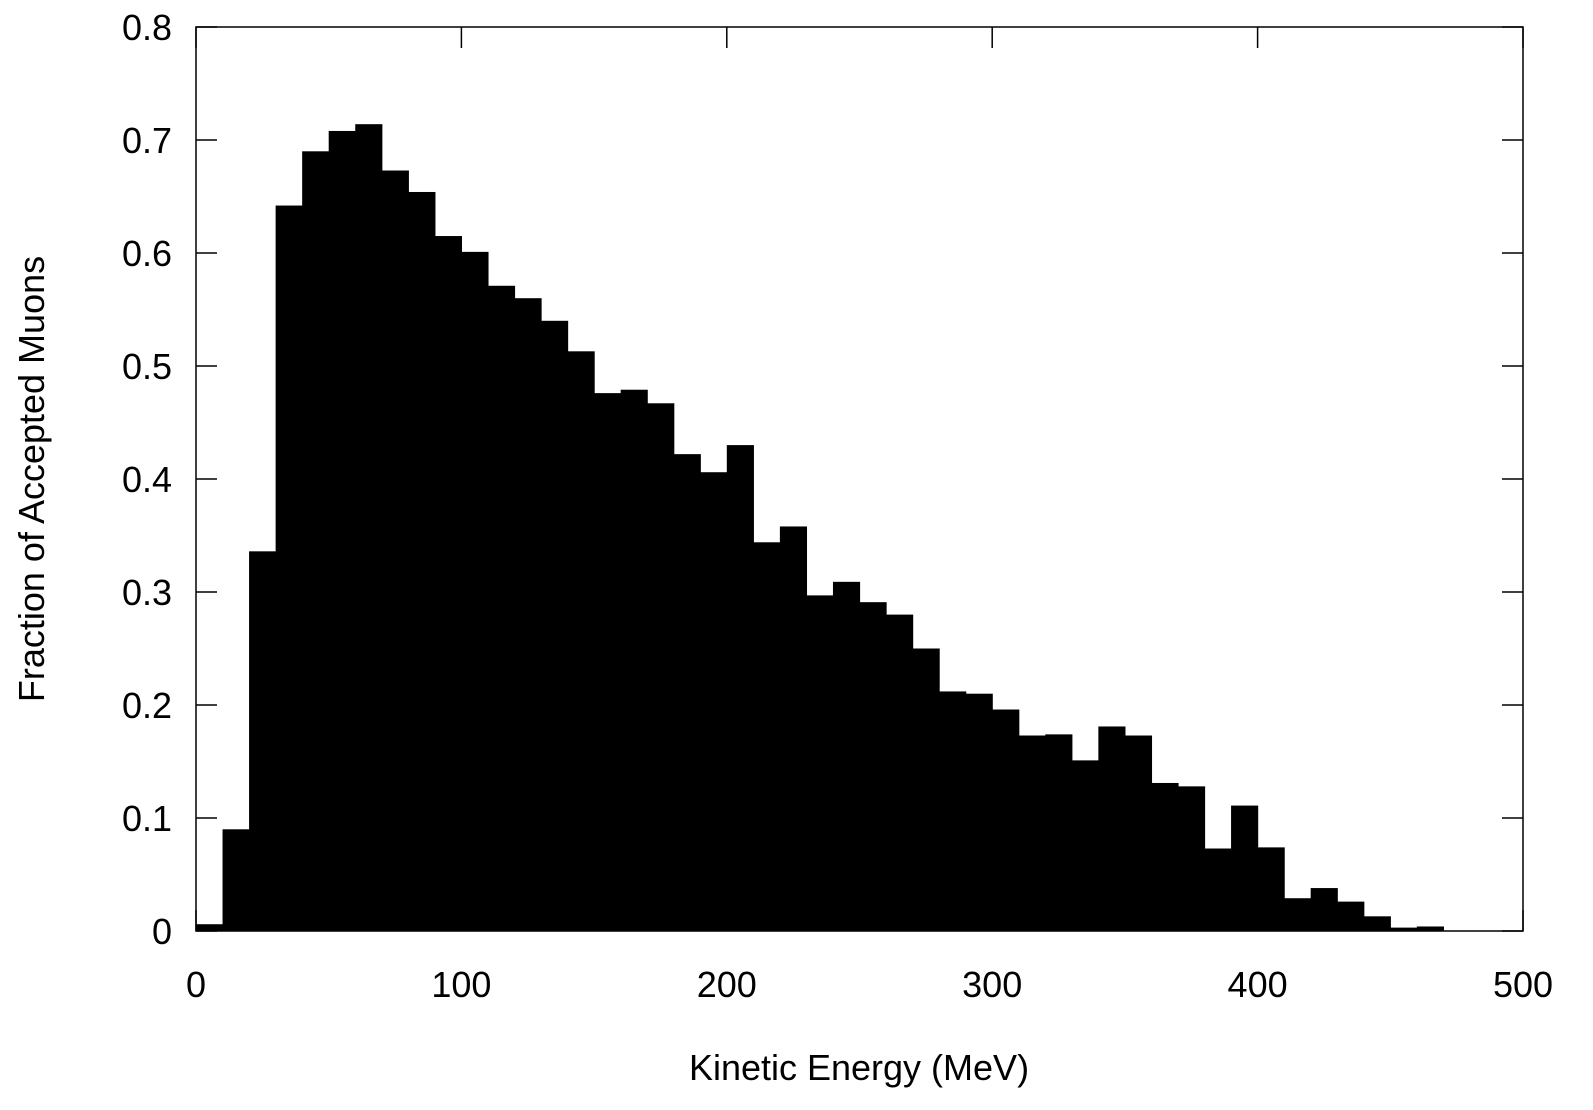 This screenshot has width=1593, height=1110. I want to click on x-tick-label: 0, so click(196, 984).